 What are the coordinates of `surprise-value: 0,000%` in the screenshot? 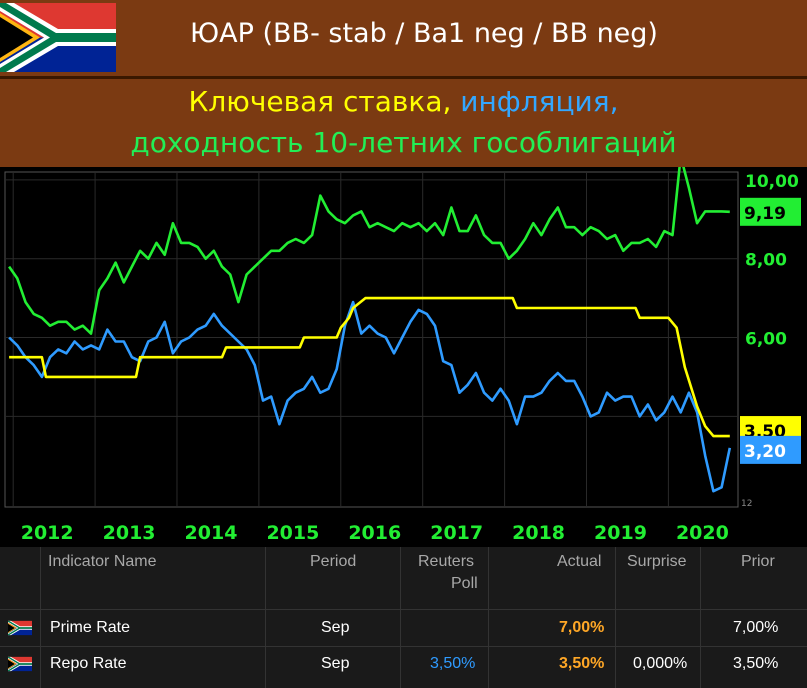 It's located at (660, 663).